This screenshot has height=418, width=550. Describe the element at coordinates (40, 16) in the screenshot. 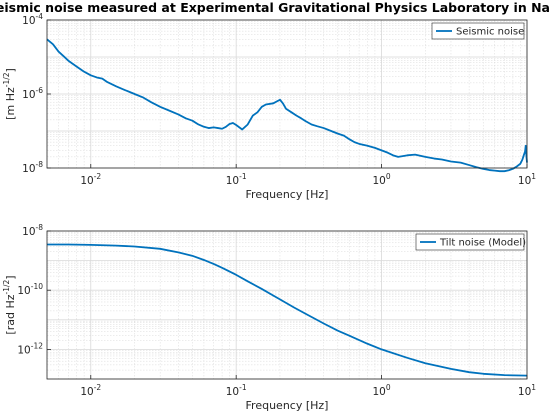

I see `y-tick-label-exp: -4` at that location.